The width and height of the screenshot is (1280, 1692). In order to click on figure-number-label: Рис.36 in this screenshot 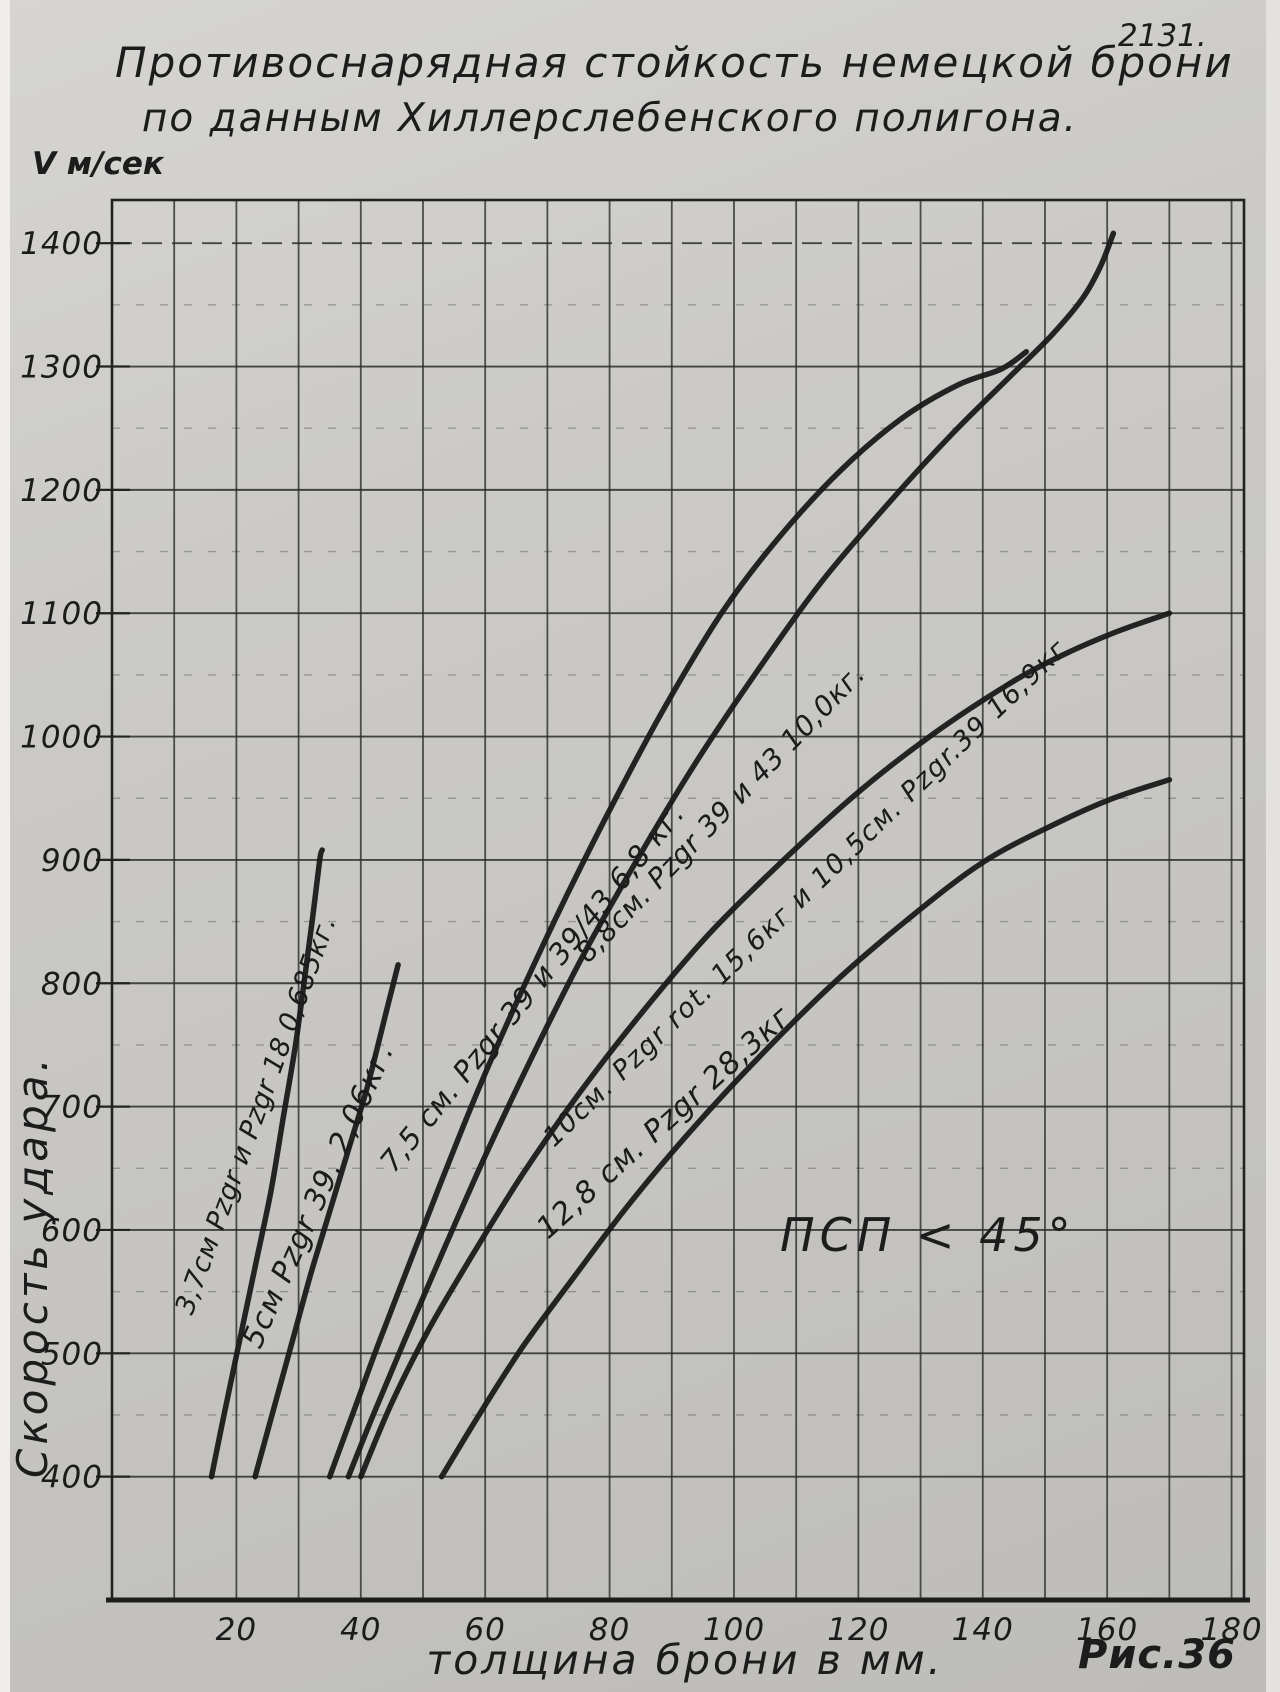, I will do `click(1157, 1655)`.